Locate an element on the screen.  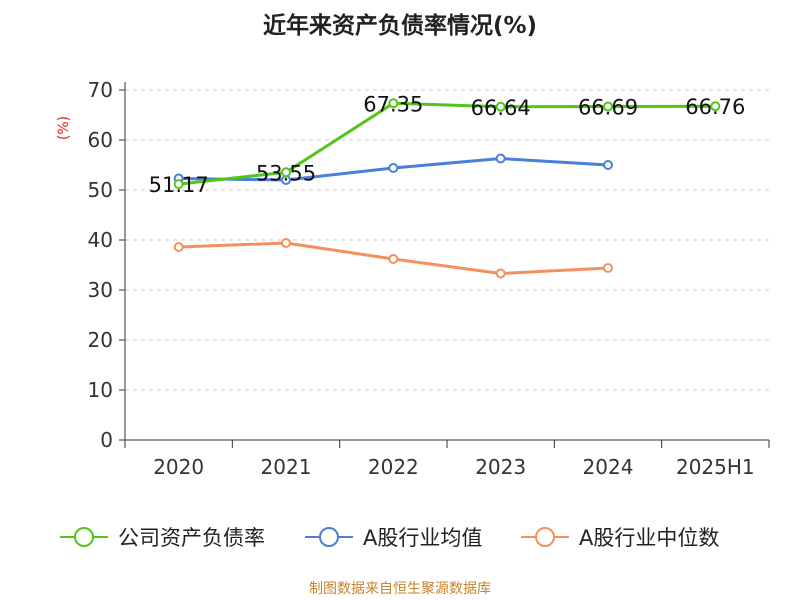
legend-label: A股行业均值 is located at coordinates (422, 538).